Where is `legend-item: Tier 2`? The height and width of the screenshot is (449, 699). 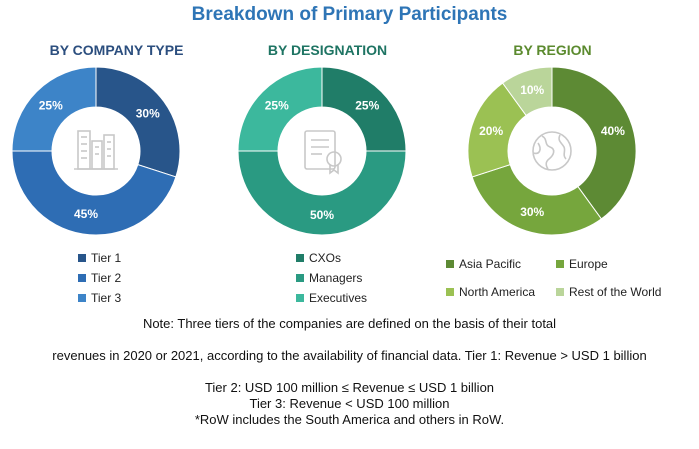
legend-item: Tier 2 is located at coordinates (99, 278).